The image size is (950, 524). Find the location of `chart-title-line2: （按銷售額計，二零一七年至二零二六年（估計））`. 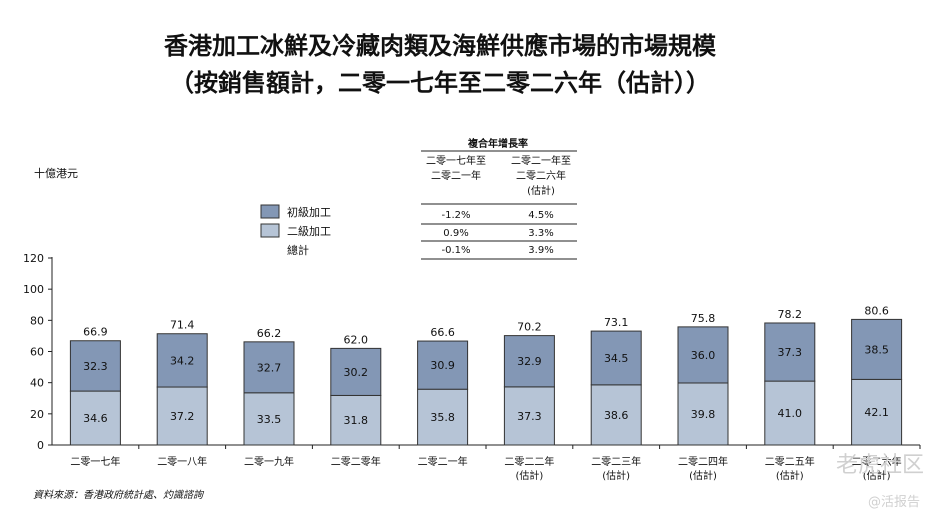

chart-title-line2: （按銷售額計，二零一七年至二零二六年（估計）） is located at coordinates (440, 83).